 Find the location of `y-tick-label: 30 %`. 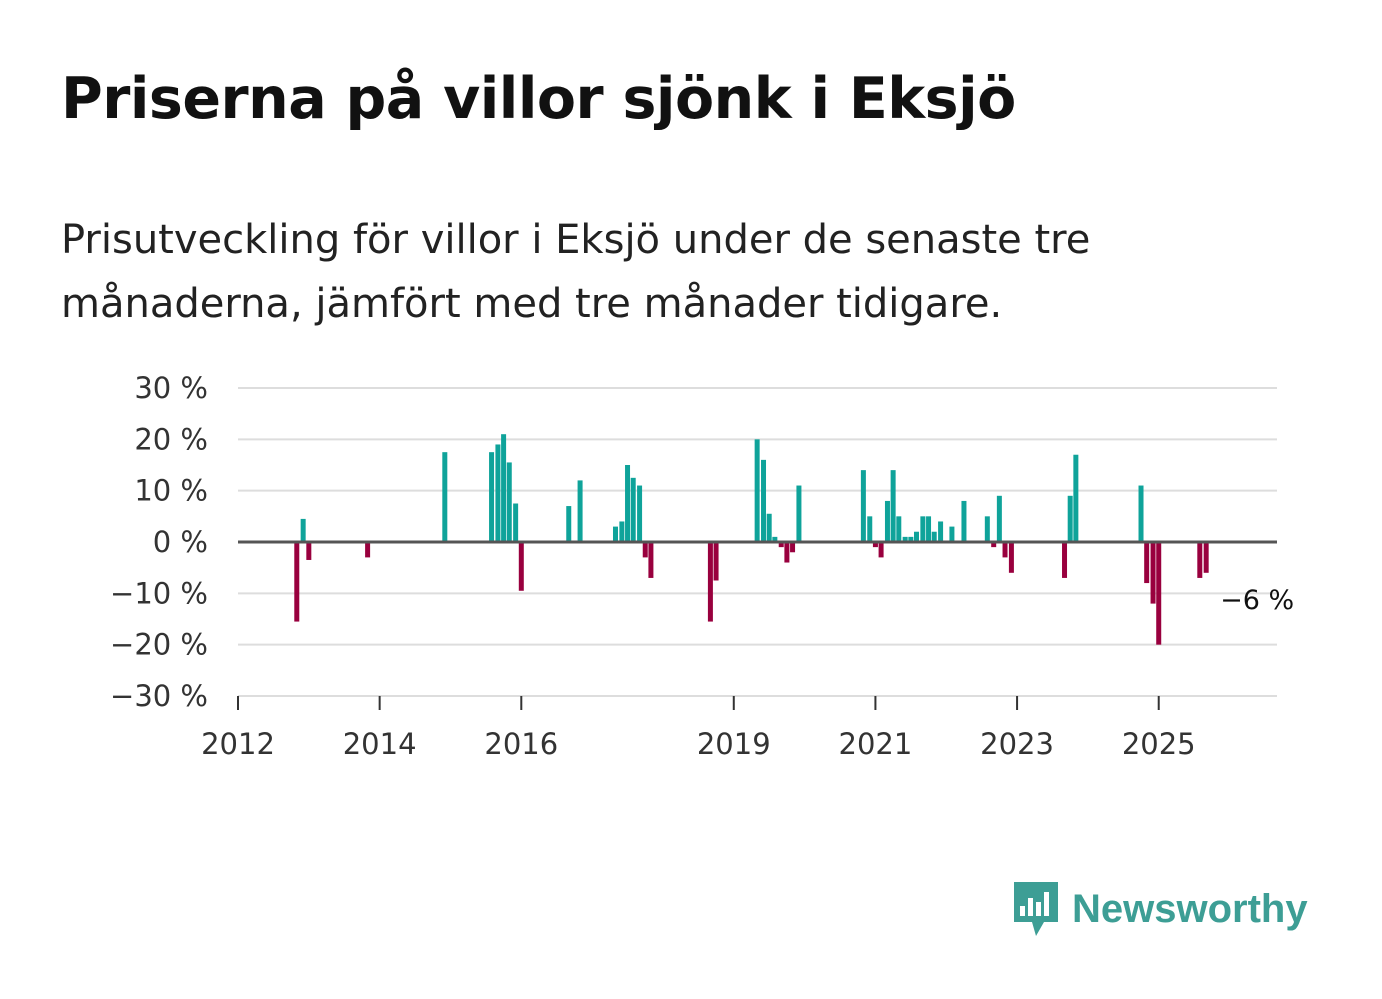

y-tick-label: 30 % is located at coordinates (171, 388).